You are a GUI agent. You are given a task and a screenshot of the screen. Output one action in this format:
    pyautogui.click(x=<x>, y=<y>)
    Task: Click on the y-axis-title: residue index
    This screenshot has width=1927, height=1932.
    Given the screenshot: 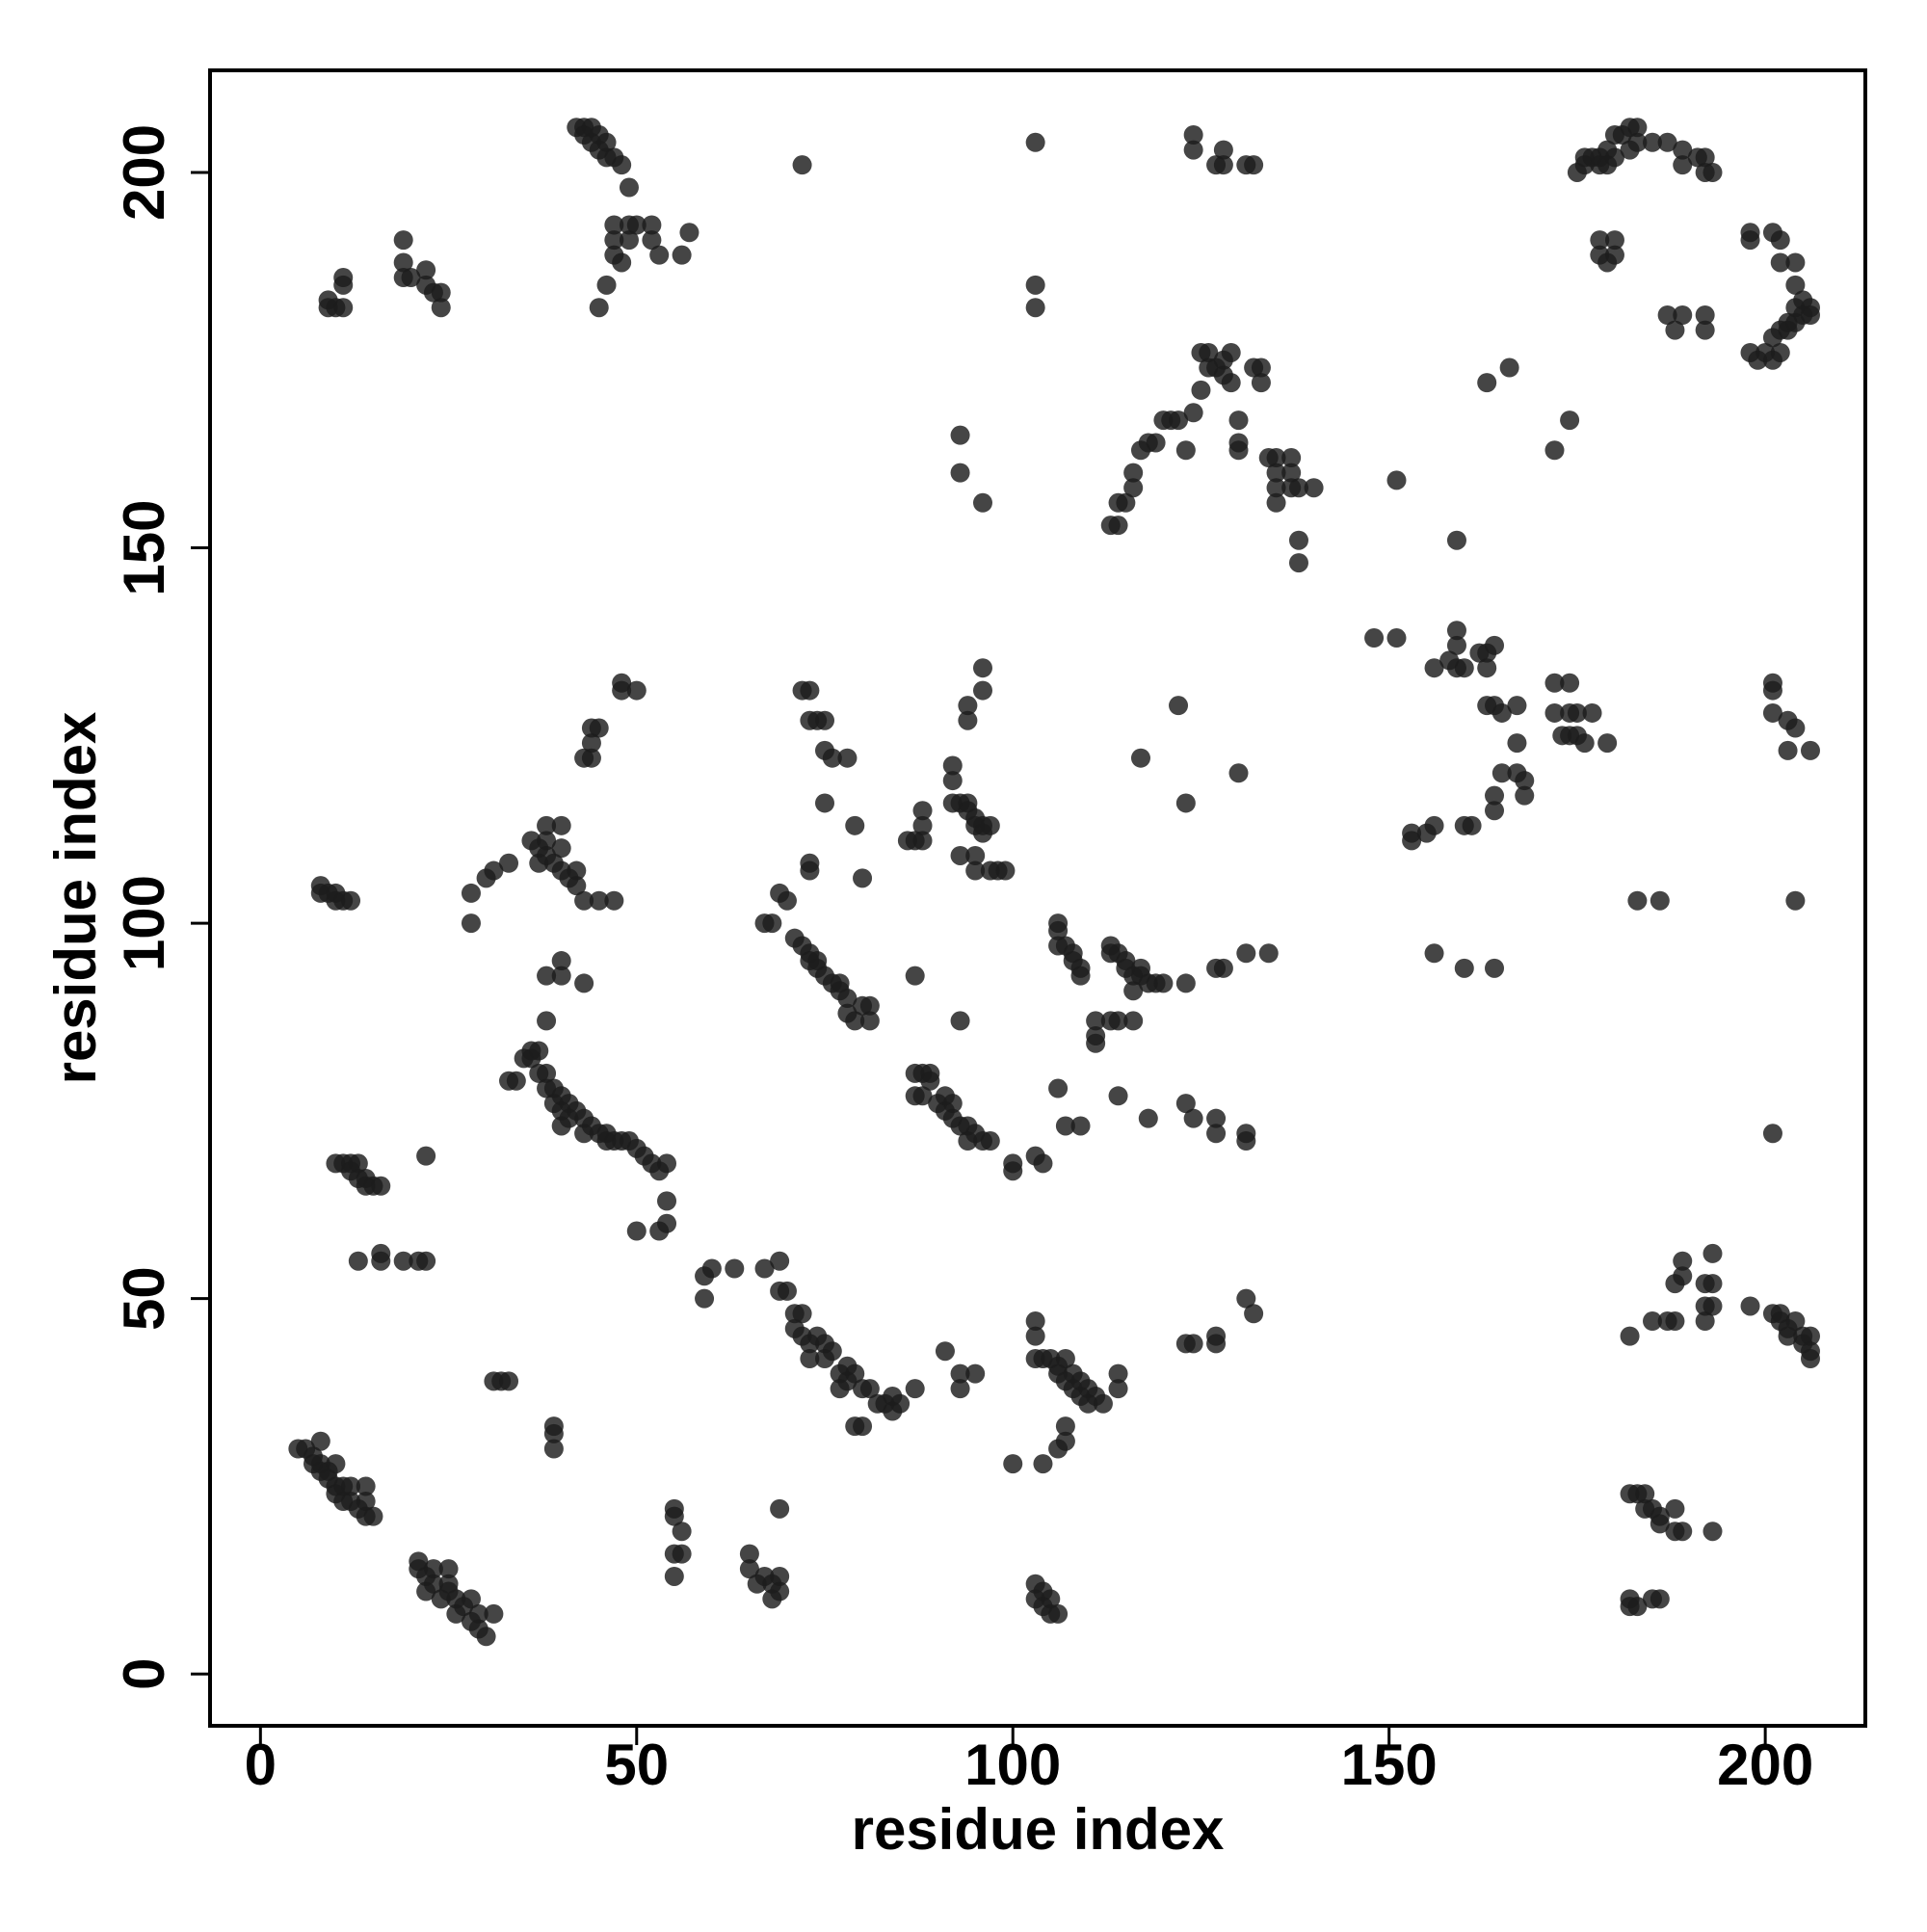 What is the action you would take?
    pyautogui.click(x=75, y=898)
    